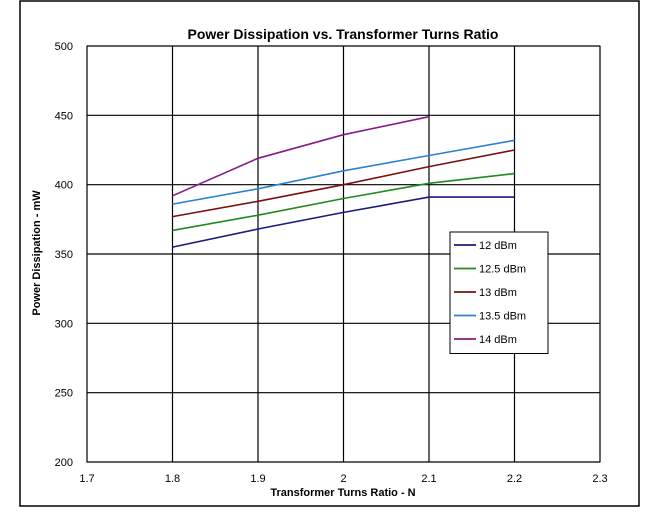 This screenshot has width=660, height=512. Describe the element at coordinates (502, 317) in the screenshot. I see `legend-label: 13.5 dBm` at that location.